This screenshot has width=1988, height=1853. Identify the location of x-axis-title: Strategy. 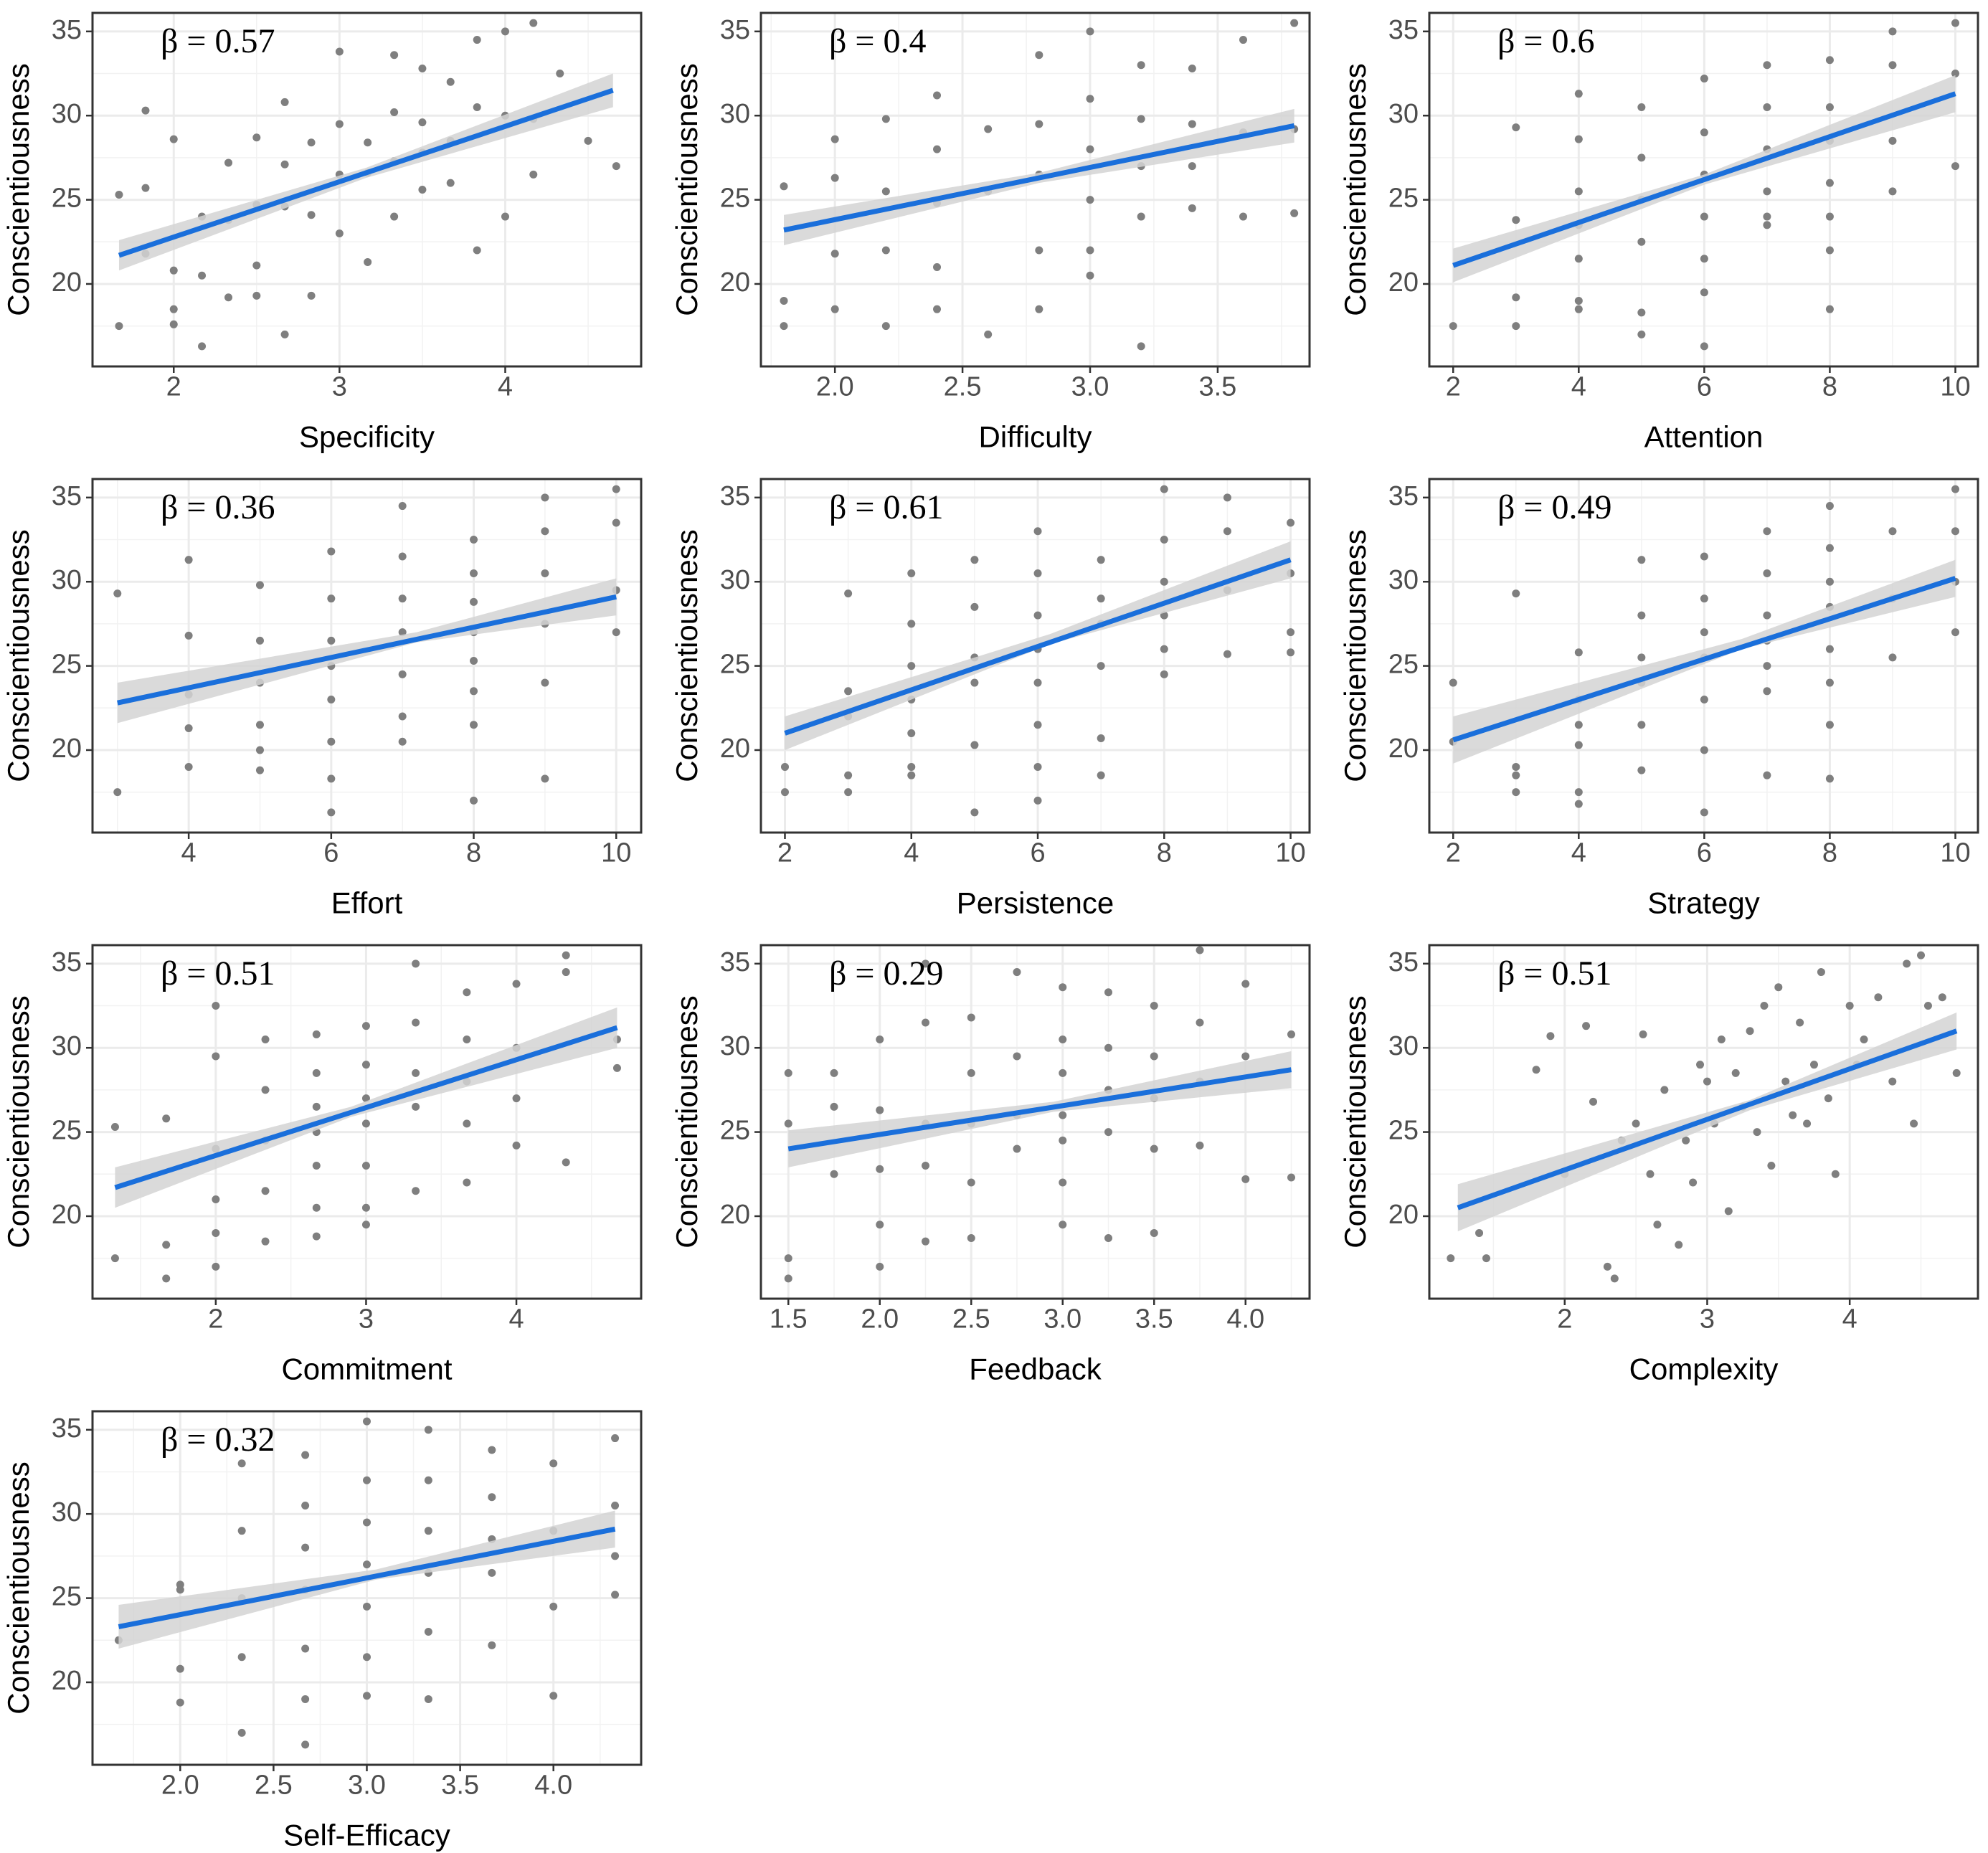
(1703, 902).